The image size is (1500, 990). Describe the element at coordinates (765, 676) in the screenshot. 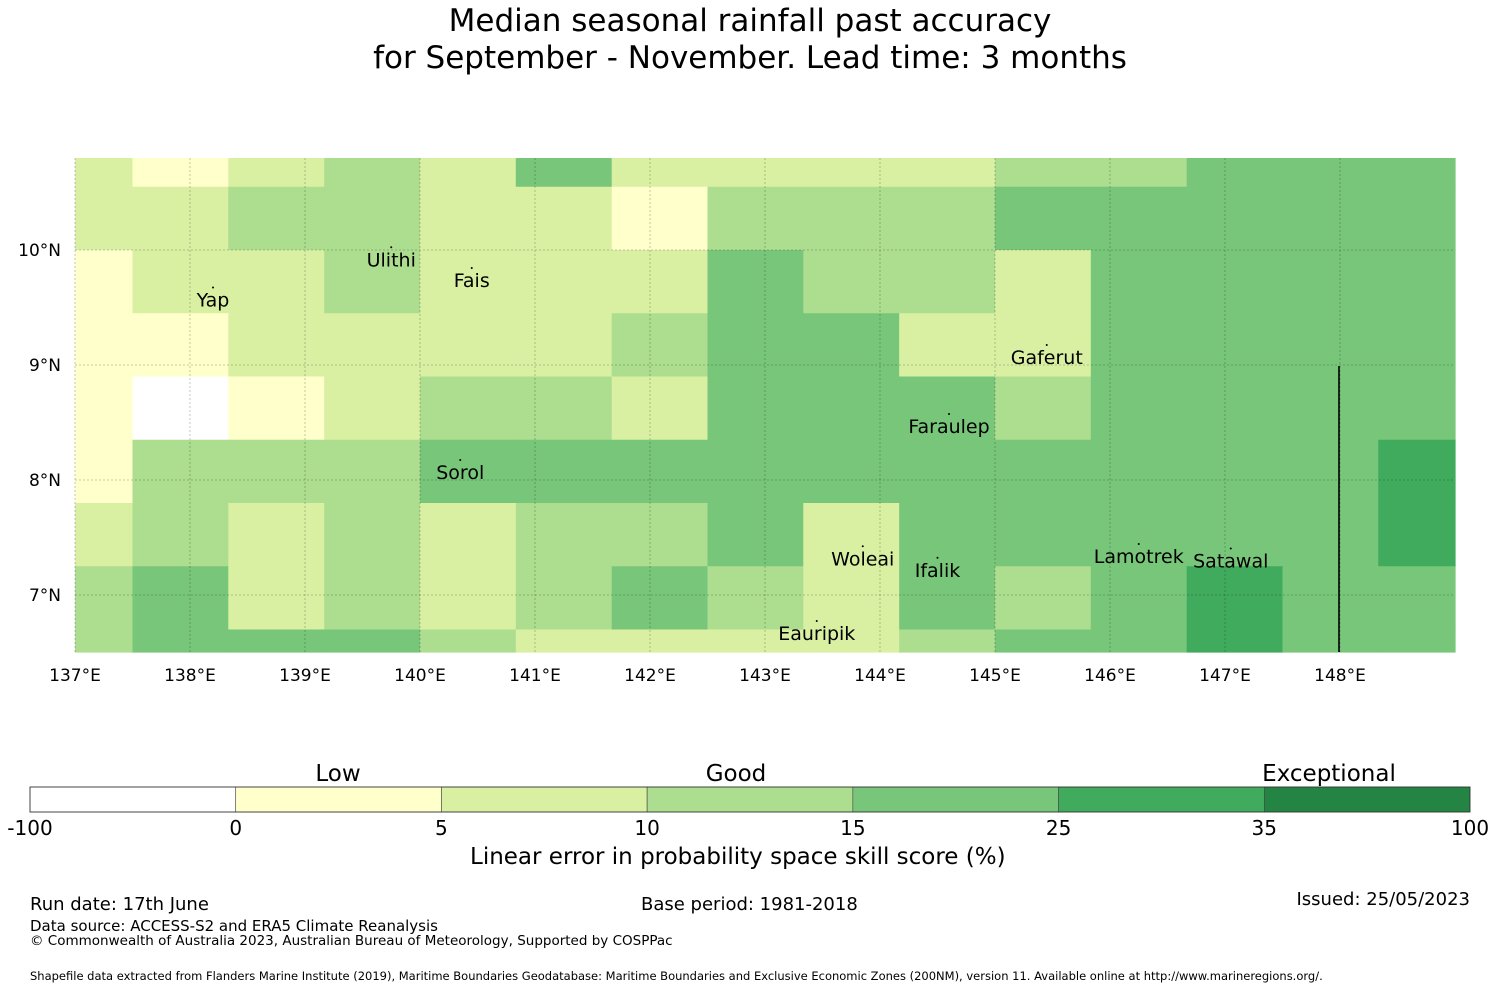

I see `lon-tick-label: 143°E` at that location.